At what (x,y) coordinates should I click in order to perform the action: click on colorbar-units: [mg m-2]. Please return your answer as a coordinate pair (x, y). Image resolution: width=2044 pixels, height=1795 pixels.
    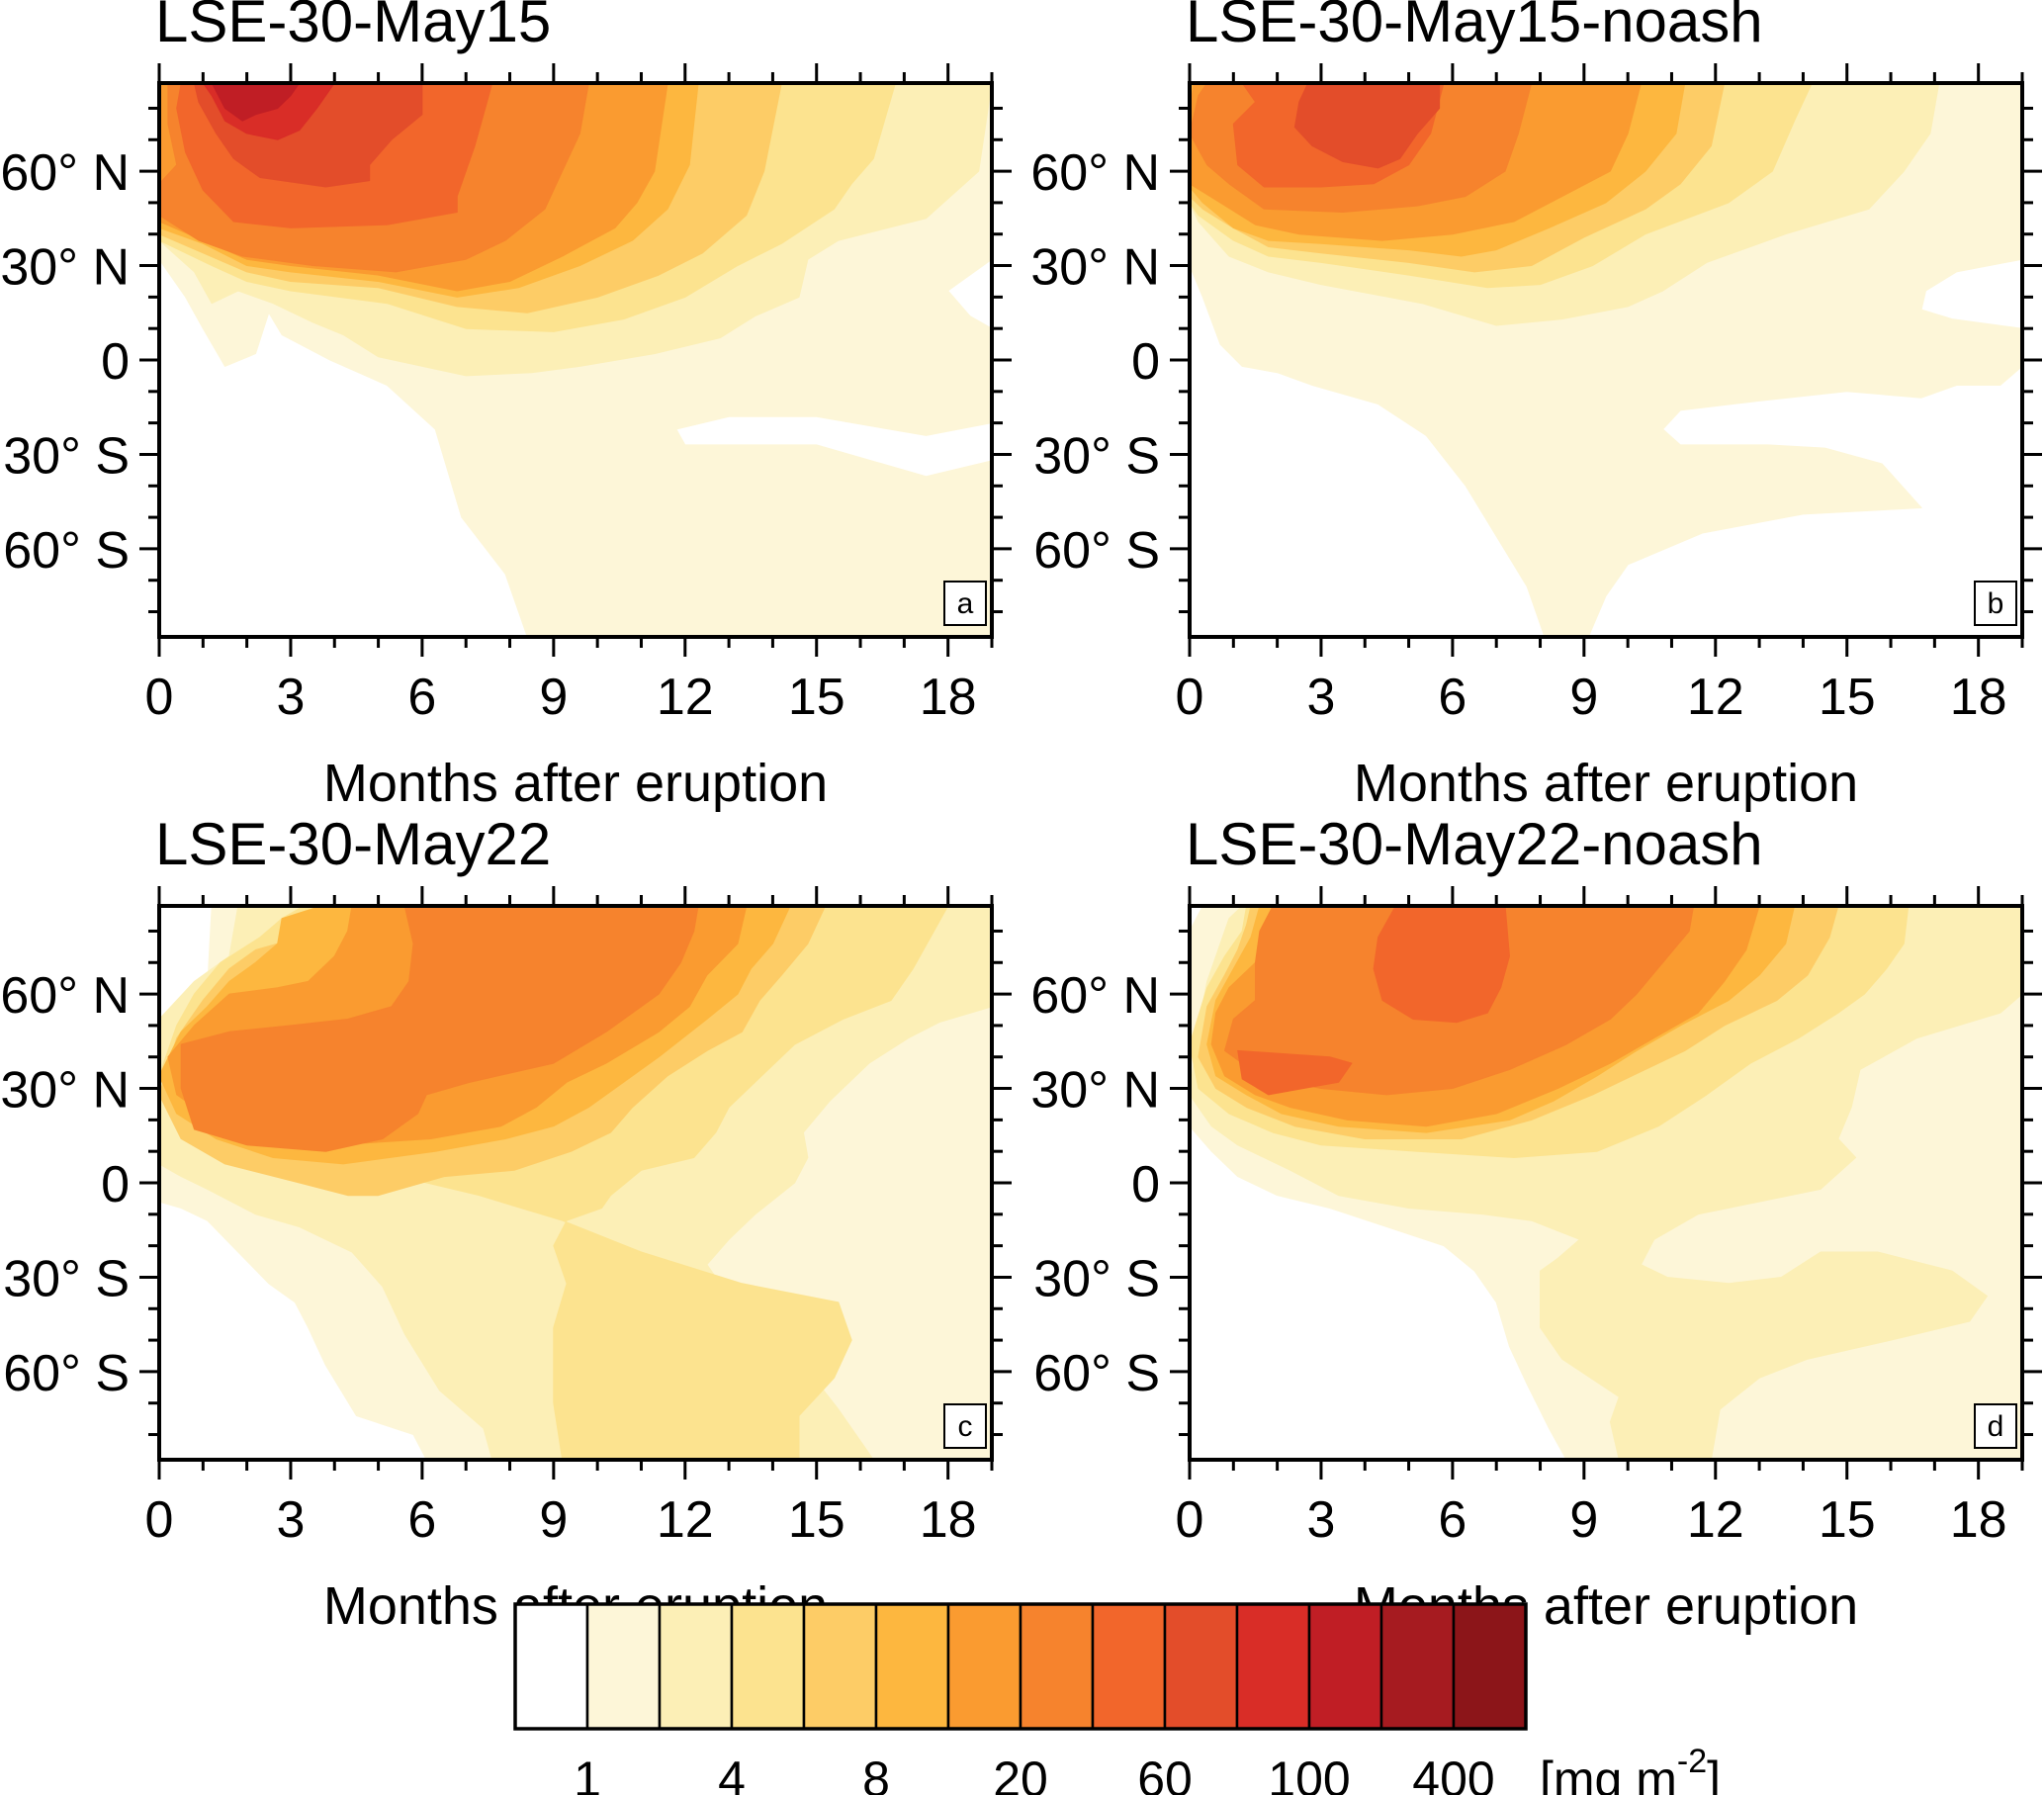
    Looking at the image, I should click on (1630, 1769).